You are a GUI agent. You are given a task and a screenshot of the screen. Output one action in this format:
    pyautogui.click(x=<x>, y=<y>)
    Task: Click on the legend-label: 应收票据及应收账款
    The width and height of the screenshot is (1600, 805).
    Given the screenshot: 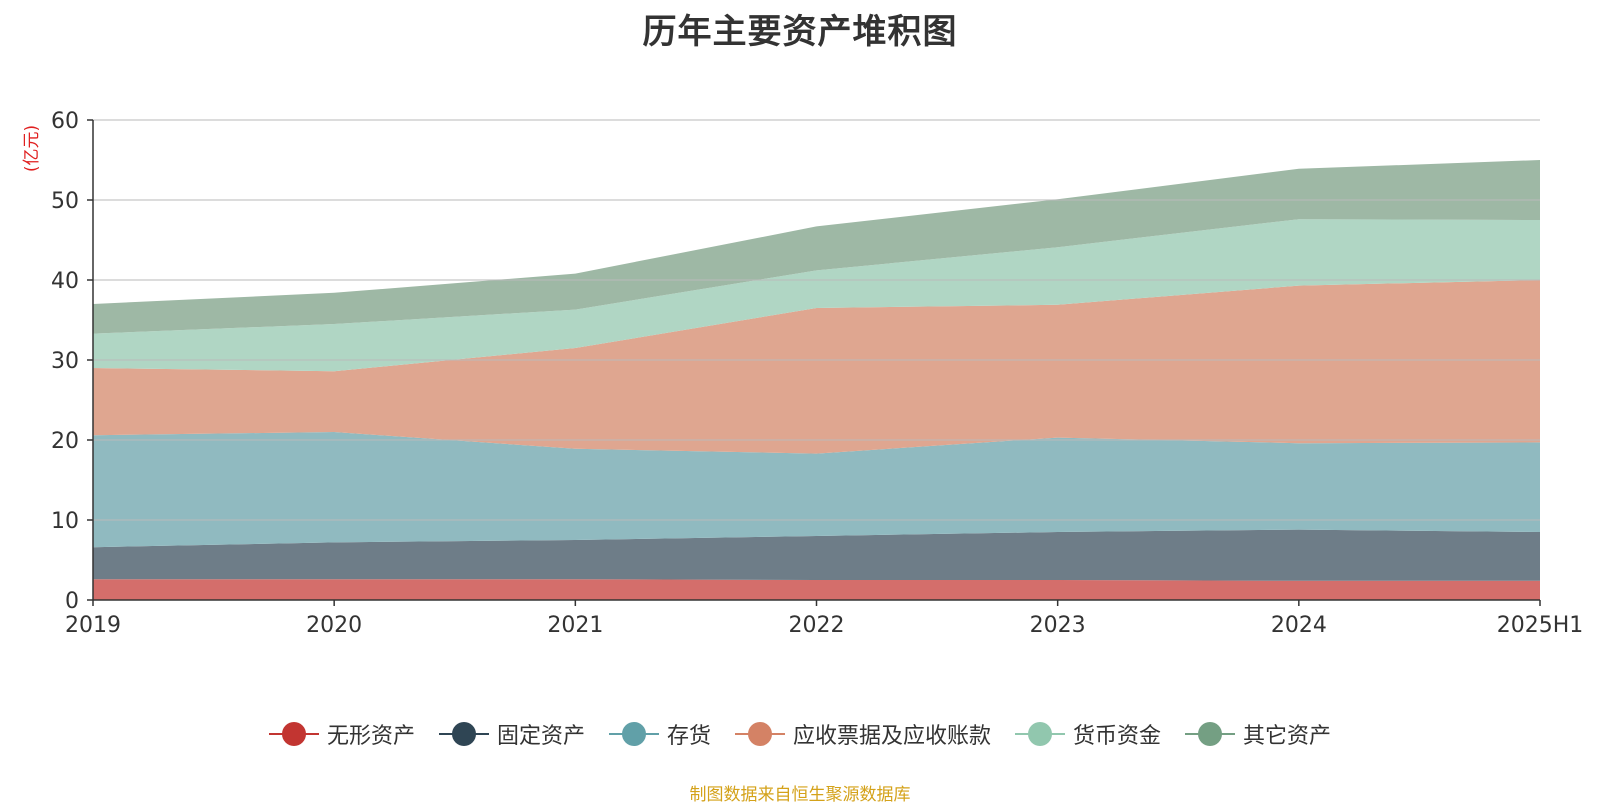 What is the action you would take?
    pyautogui.click(x=892, y=736)
    